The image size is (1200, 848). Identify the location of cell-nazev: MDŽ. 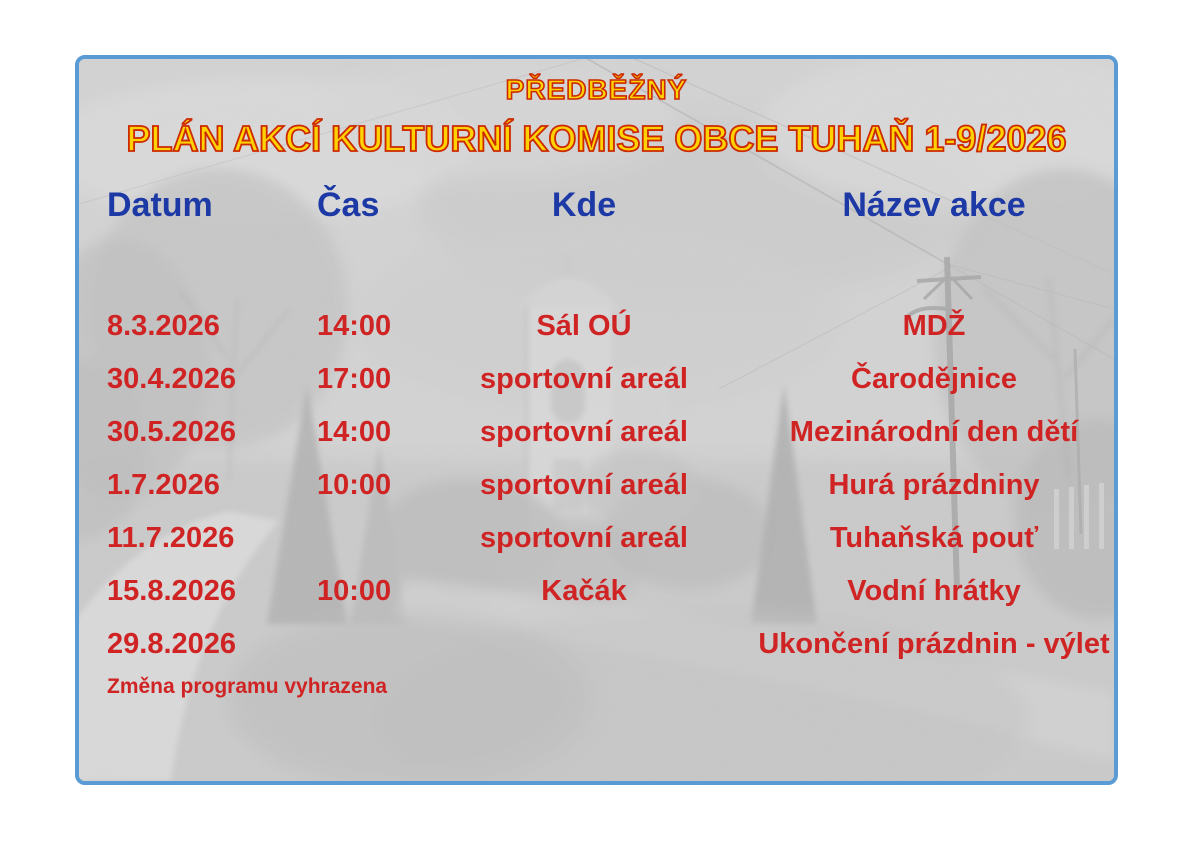
(934, 326).